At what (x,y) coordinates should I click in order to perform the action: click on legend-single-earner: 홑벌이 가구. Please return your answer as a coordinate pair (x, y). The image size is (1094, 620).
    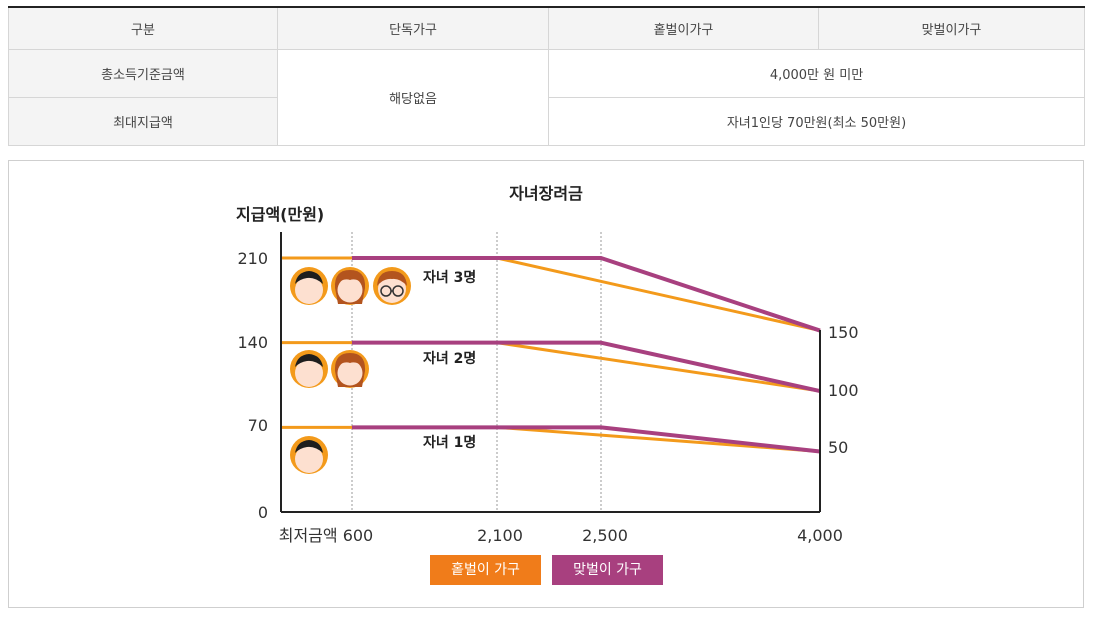
    Looking at the image, I should click on (485, 570).